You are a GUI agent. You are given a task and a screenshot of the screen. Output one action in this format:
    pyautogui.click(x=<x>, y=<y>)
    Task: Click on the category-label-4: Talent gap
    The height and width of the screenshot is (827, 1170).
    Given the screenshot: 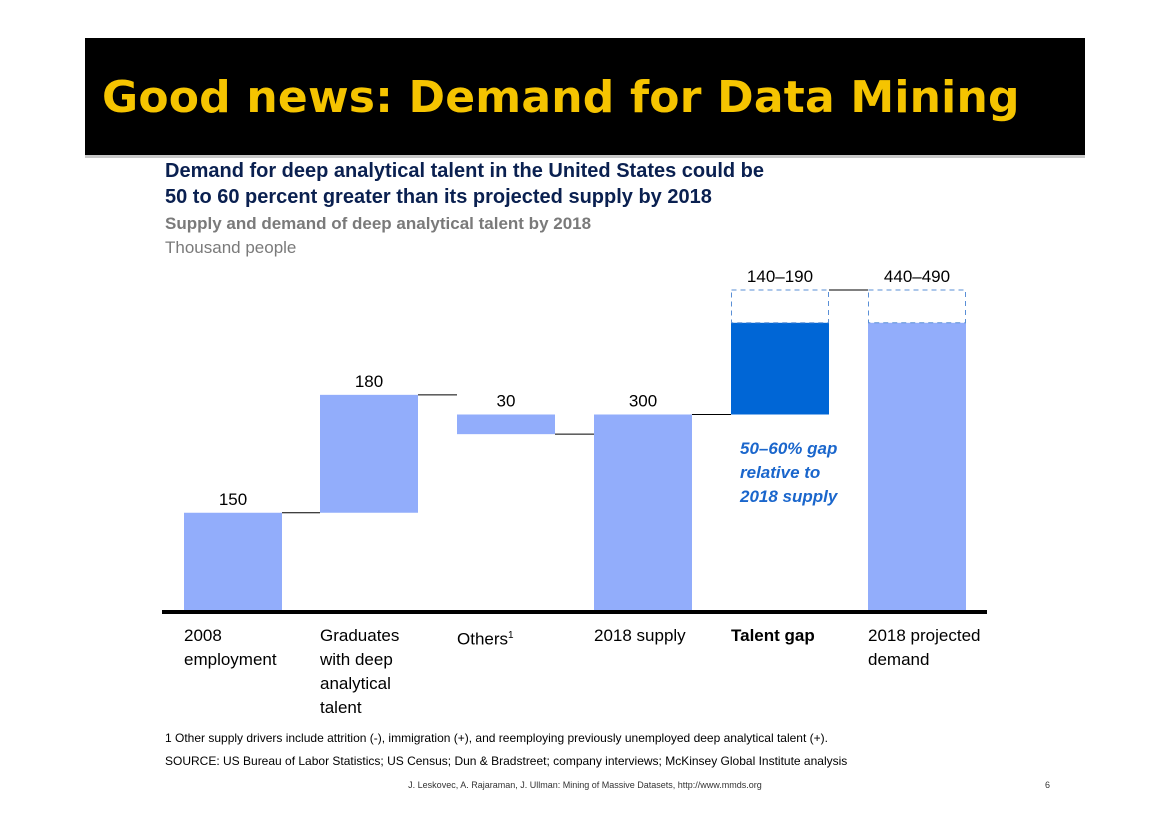 What is the action you would take?
    pyautogui.click(x=773, y=635)
    